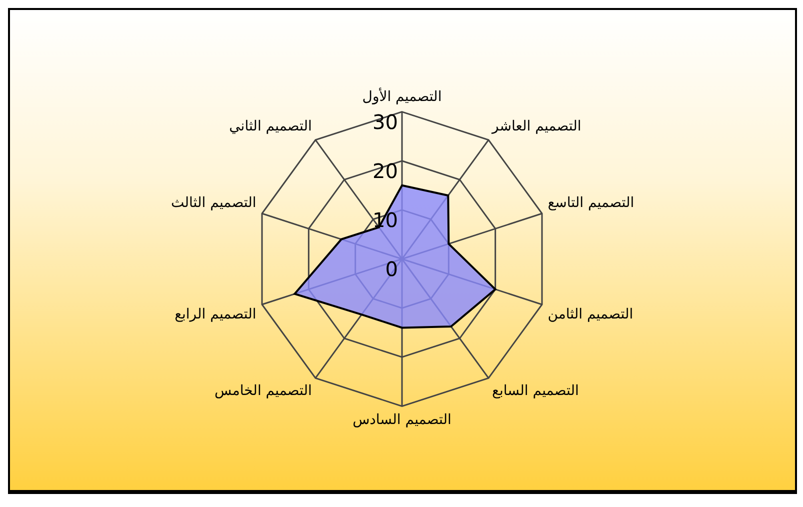 This screenshot has width=803, height=507. Describe the element at coordinates (402, 96) in the screenshot. I see `spoke-label: التصميم الأول` at that location.